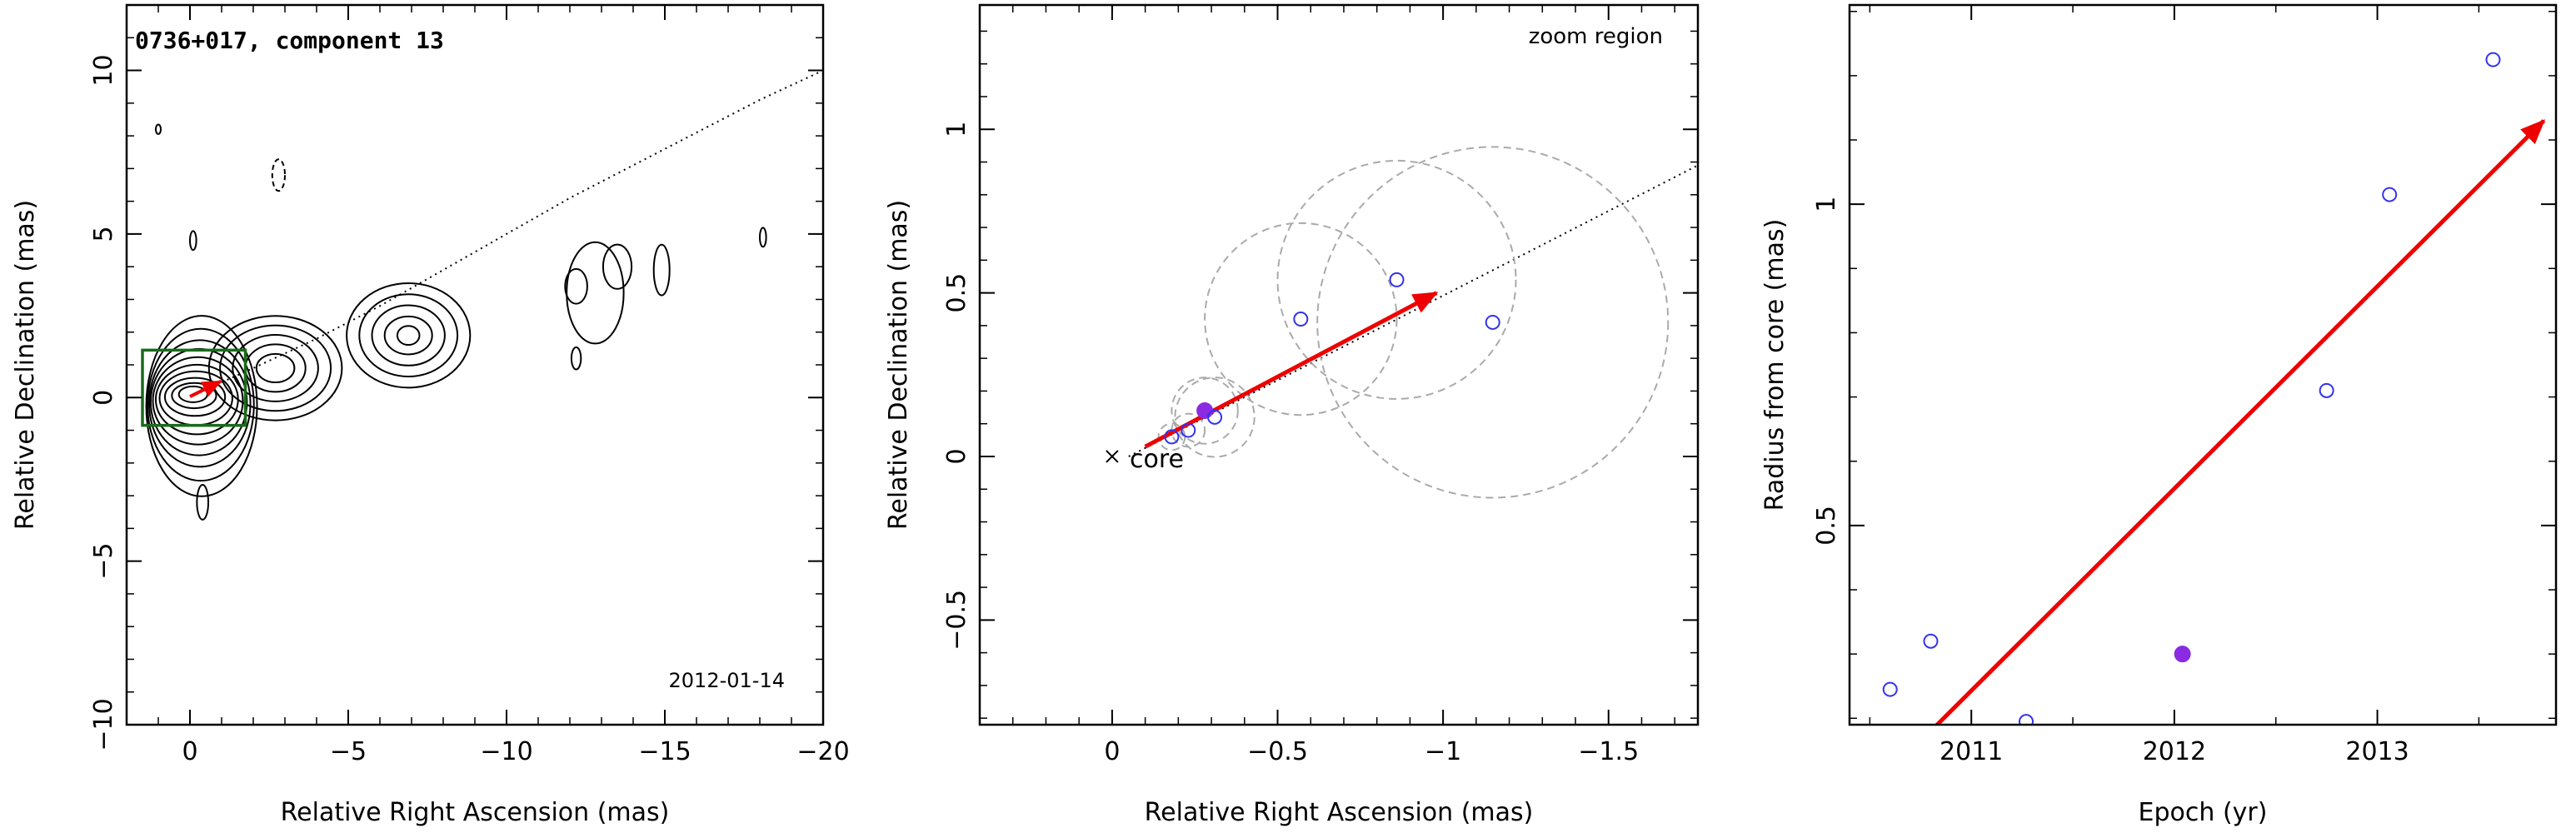  What do you see at coordinates (103, 70) in the screenshot?
I see `y-tick-label: 10` at bounding box center [103, 70].